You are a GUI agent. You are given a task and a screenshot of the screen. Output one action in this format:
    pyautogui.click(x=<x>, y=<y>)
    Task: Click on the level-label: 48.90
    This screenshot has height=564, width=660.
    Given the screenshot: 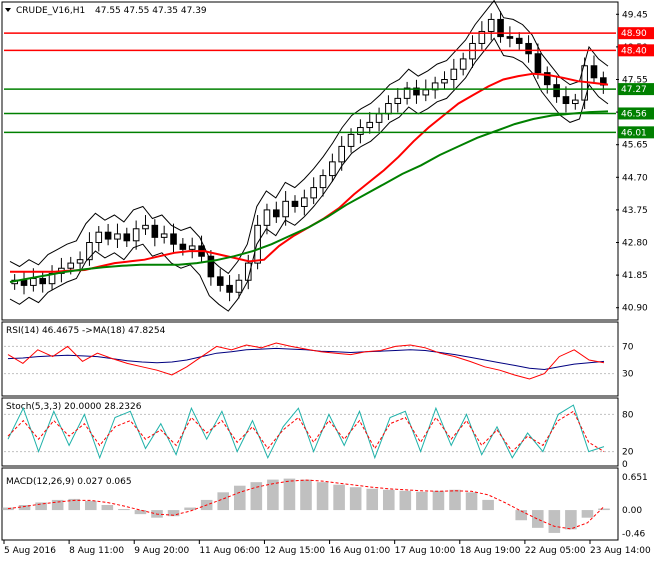 What is the action you would take?
    pyautogui.click(x=634, y=34)
    